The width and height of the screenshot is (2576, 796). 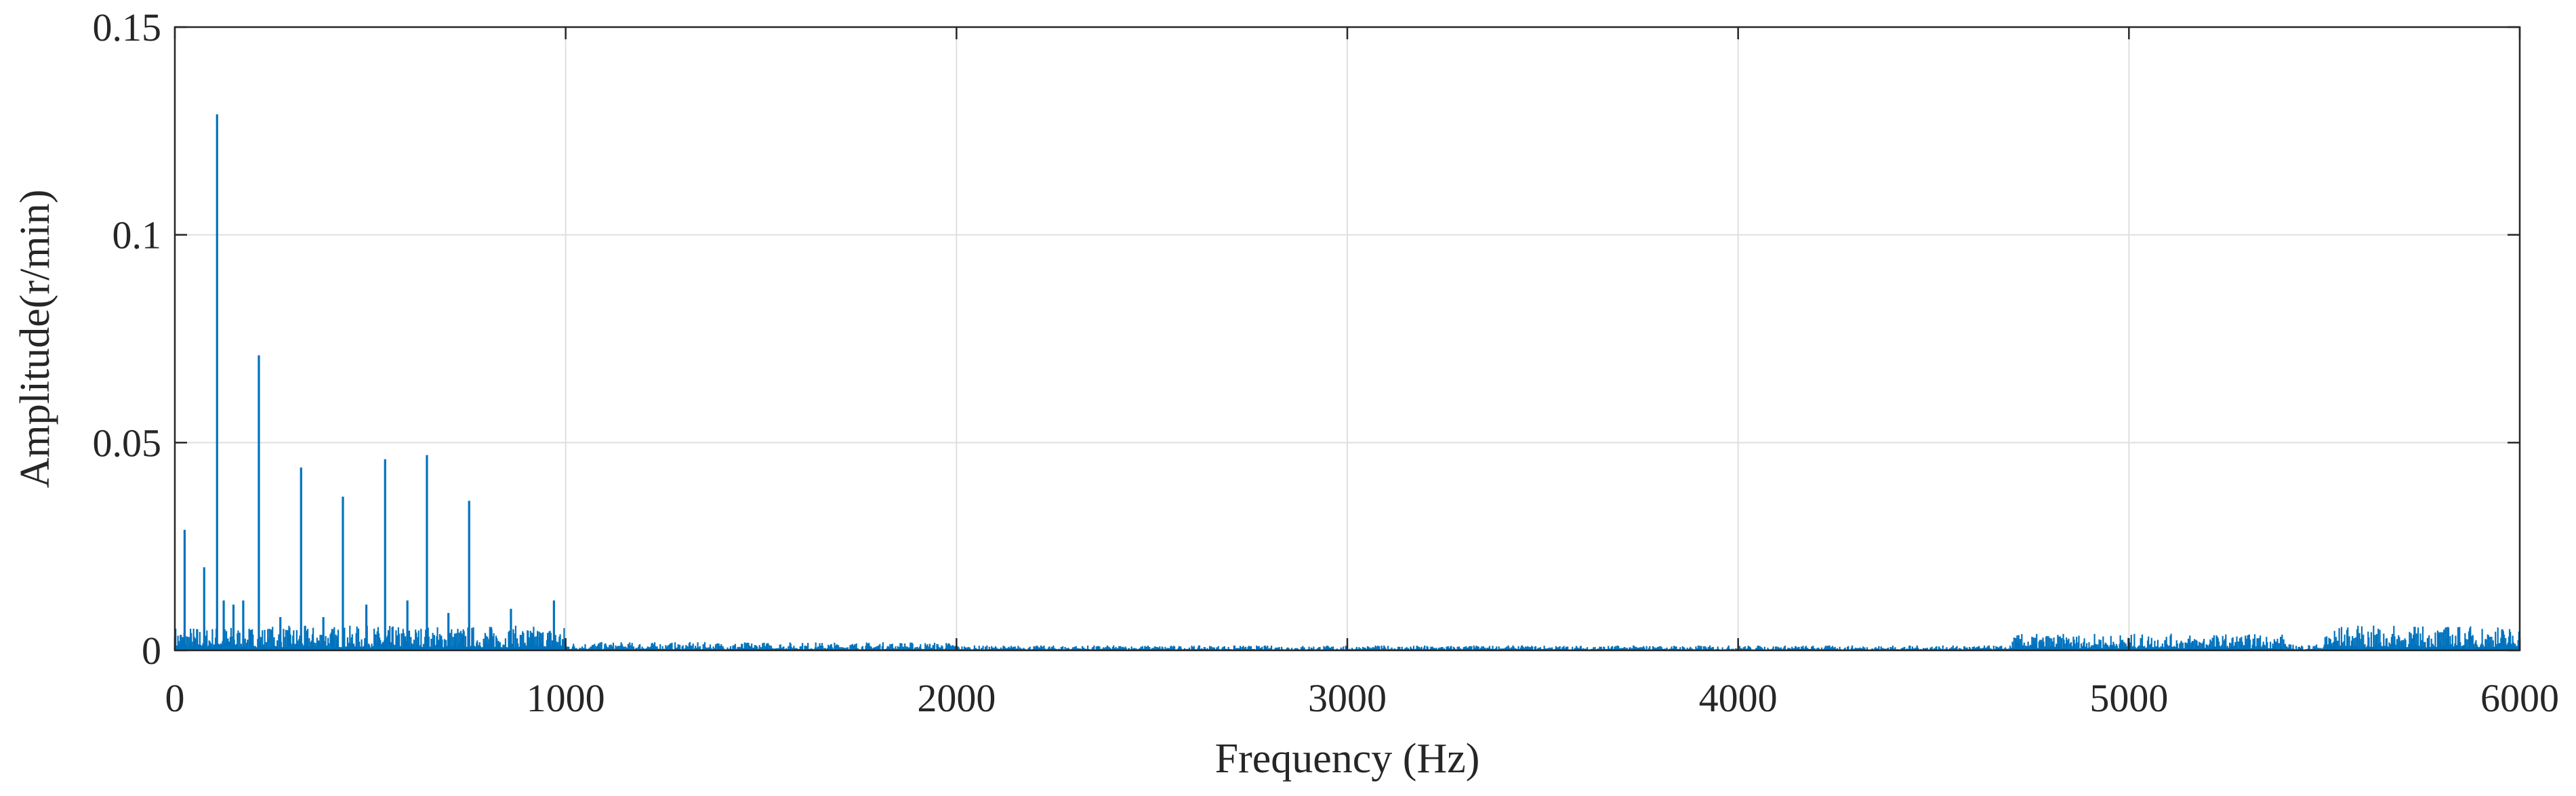 I want to click on y-axis-label: Amplitude(r/min), so click(x=35, y=339).